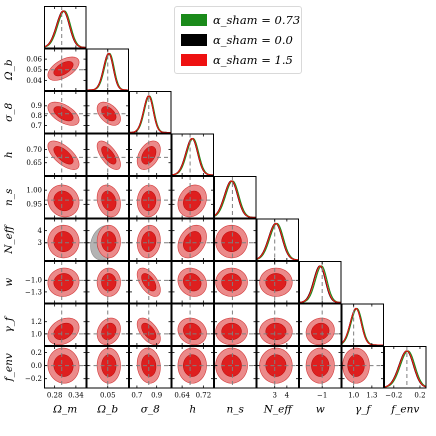  Describe the element at coordinates (393, 396) in the screenshot. I see `x-tick-label: −0.2` at that location.